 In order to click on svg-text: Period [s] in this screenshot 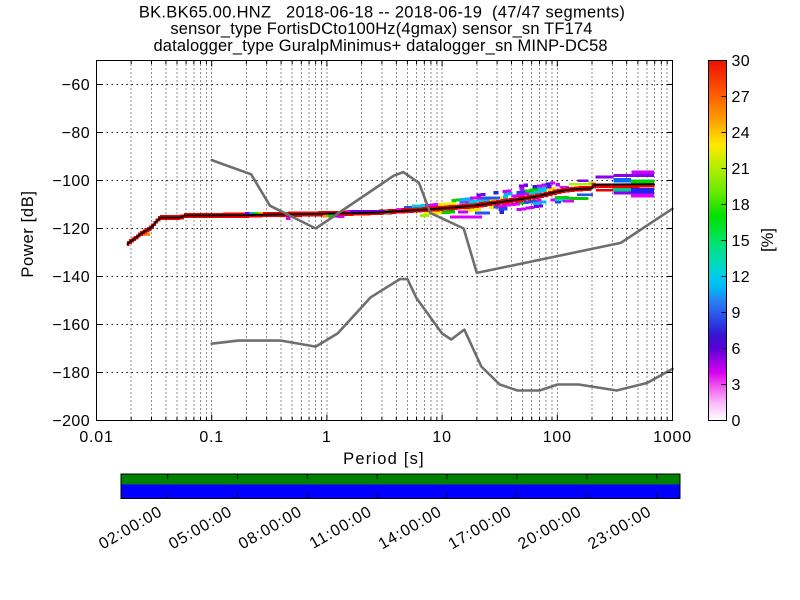, I will do `click(384, 459)`.